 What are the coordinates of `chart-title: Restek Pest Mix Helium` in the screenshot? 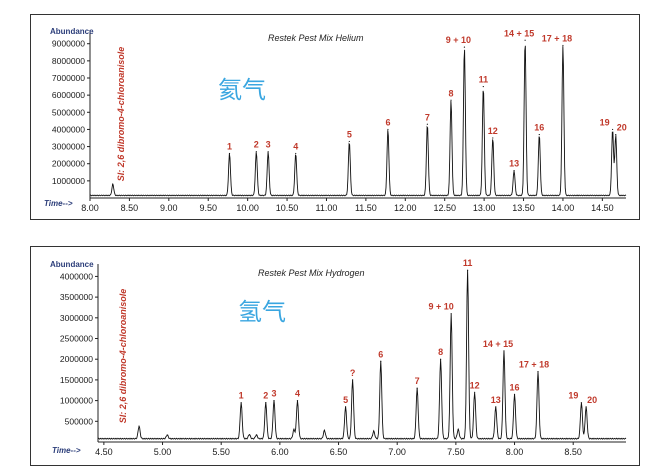 It's located at (316, 38).